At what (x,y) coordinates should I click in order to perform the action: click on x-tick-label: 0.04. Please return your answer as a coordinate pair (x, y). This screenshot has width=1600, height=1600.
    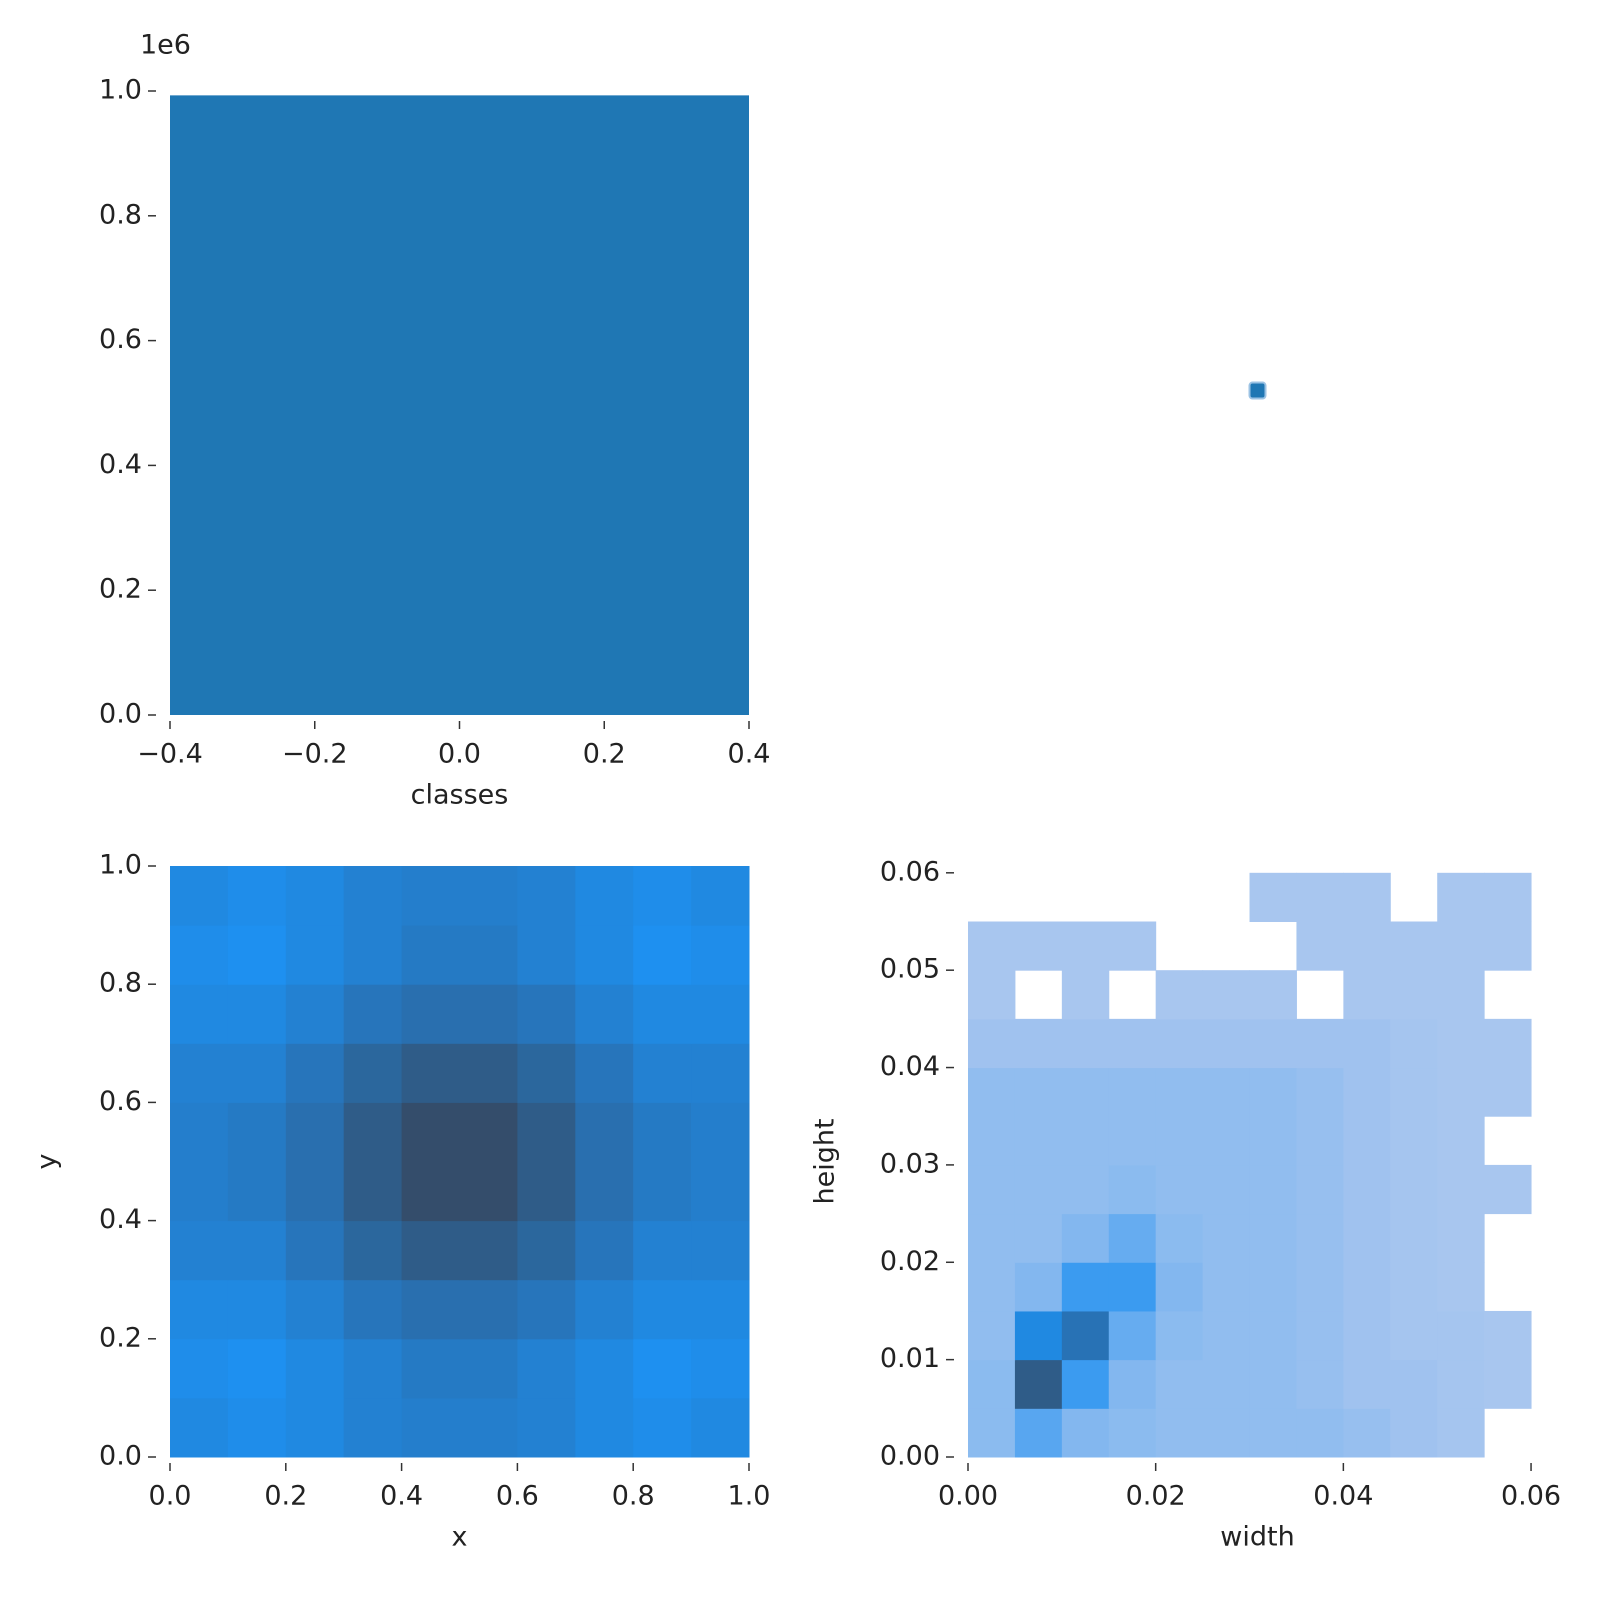
    Looking at the image, I should click on (1343, 1496).